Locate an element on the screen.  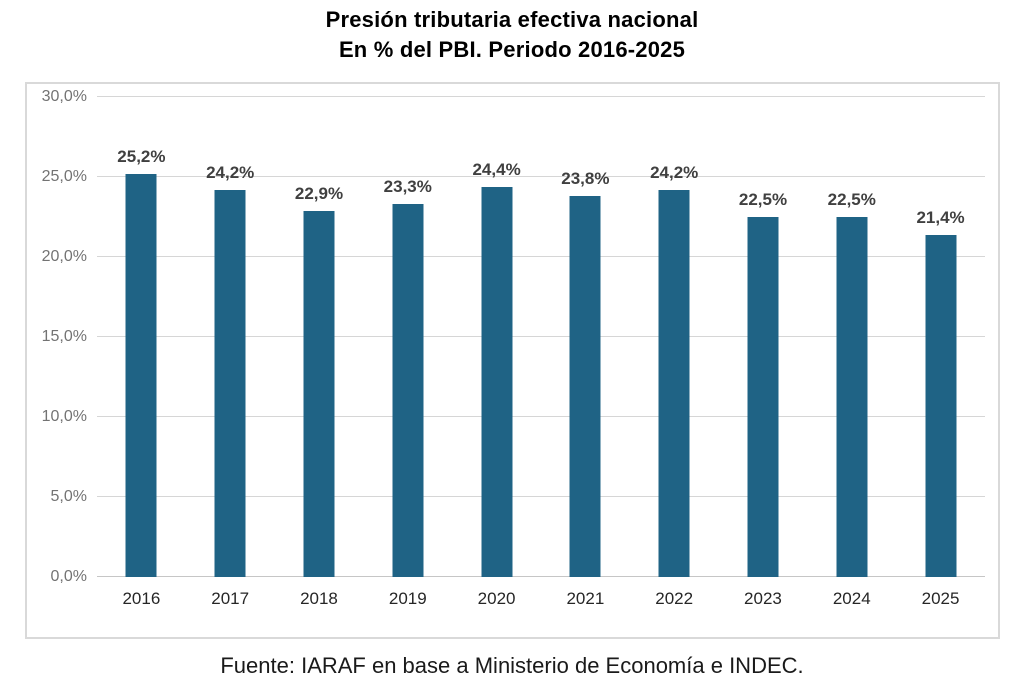
x-axis-tick-label-2023: 2023 is located at coordinates (763, 598).